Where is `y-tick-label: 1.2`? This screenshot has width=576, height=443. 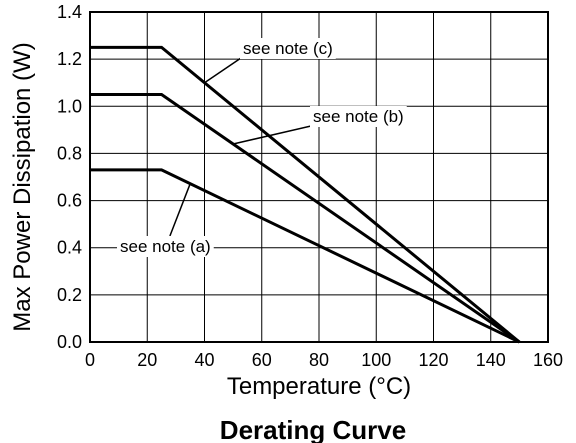
y-tick-label: 1.2 is located at coordinates (69, 59).